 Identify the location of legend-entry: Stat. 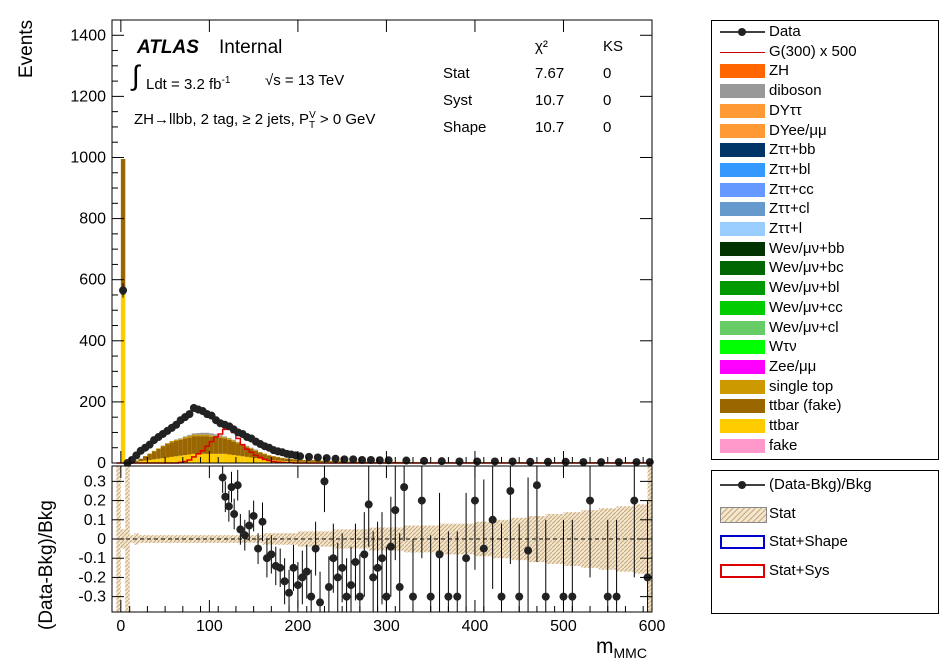
(825, 514).